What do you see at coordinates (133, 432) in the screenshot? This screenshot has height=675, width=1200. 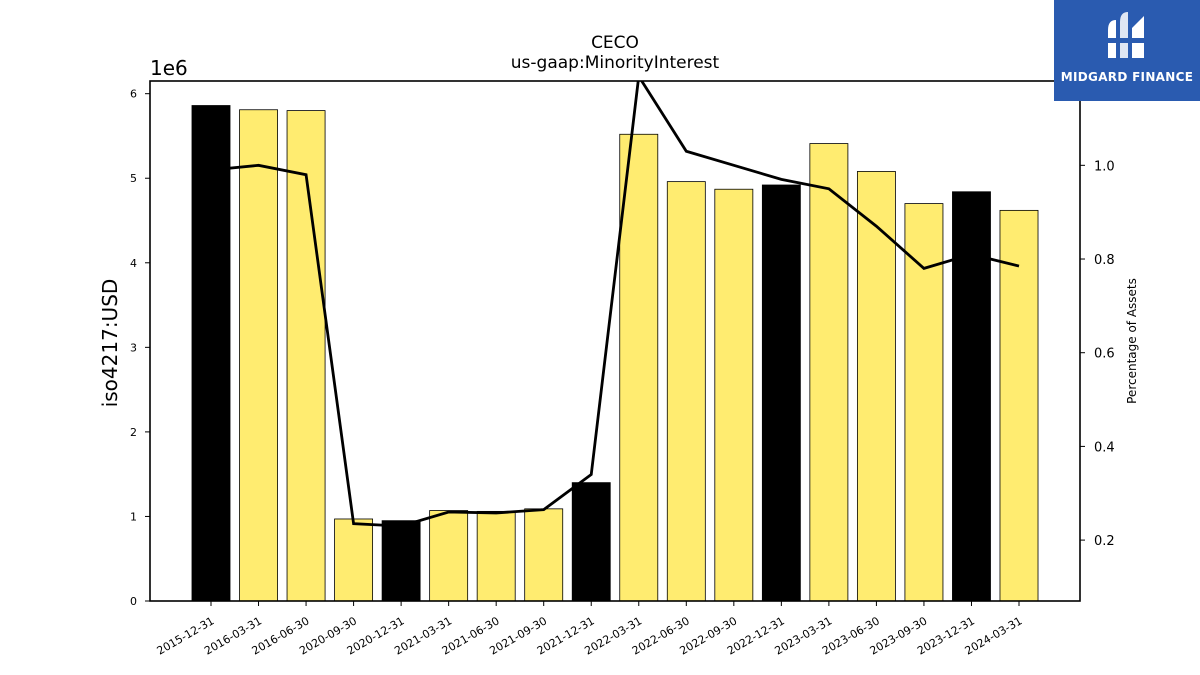 I see `y-tick-label: 2` at bounding box center [133, 432].